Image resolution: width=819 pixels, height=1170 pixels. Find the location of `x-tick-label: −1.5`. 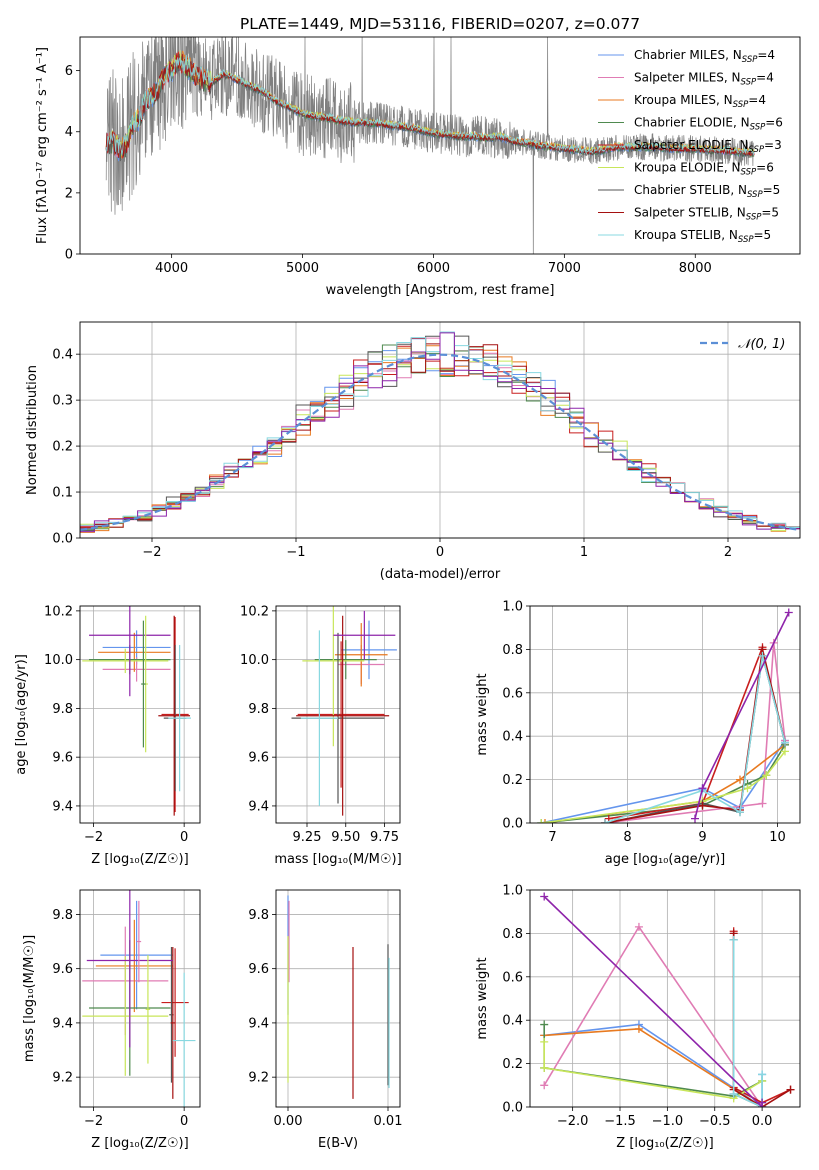

x-tick-label: −1.5 is located at coordinates (620, 1121).